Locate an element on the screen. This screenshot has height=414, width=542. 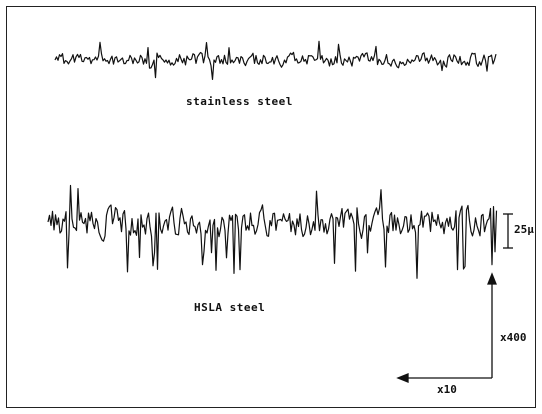
horizontal-magnification-label: x10 is located at coordinates (447, 389).